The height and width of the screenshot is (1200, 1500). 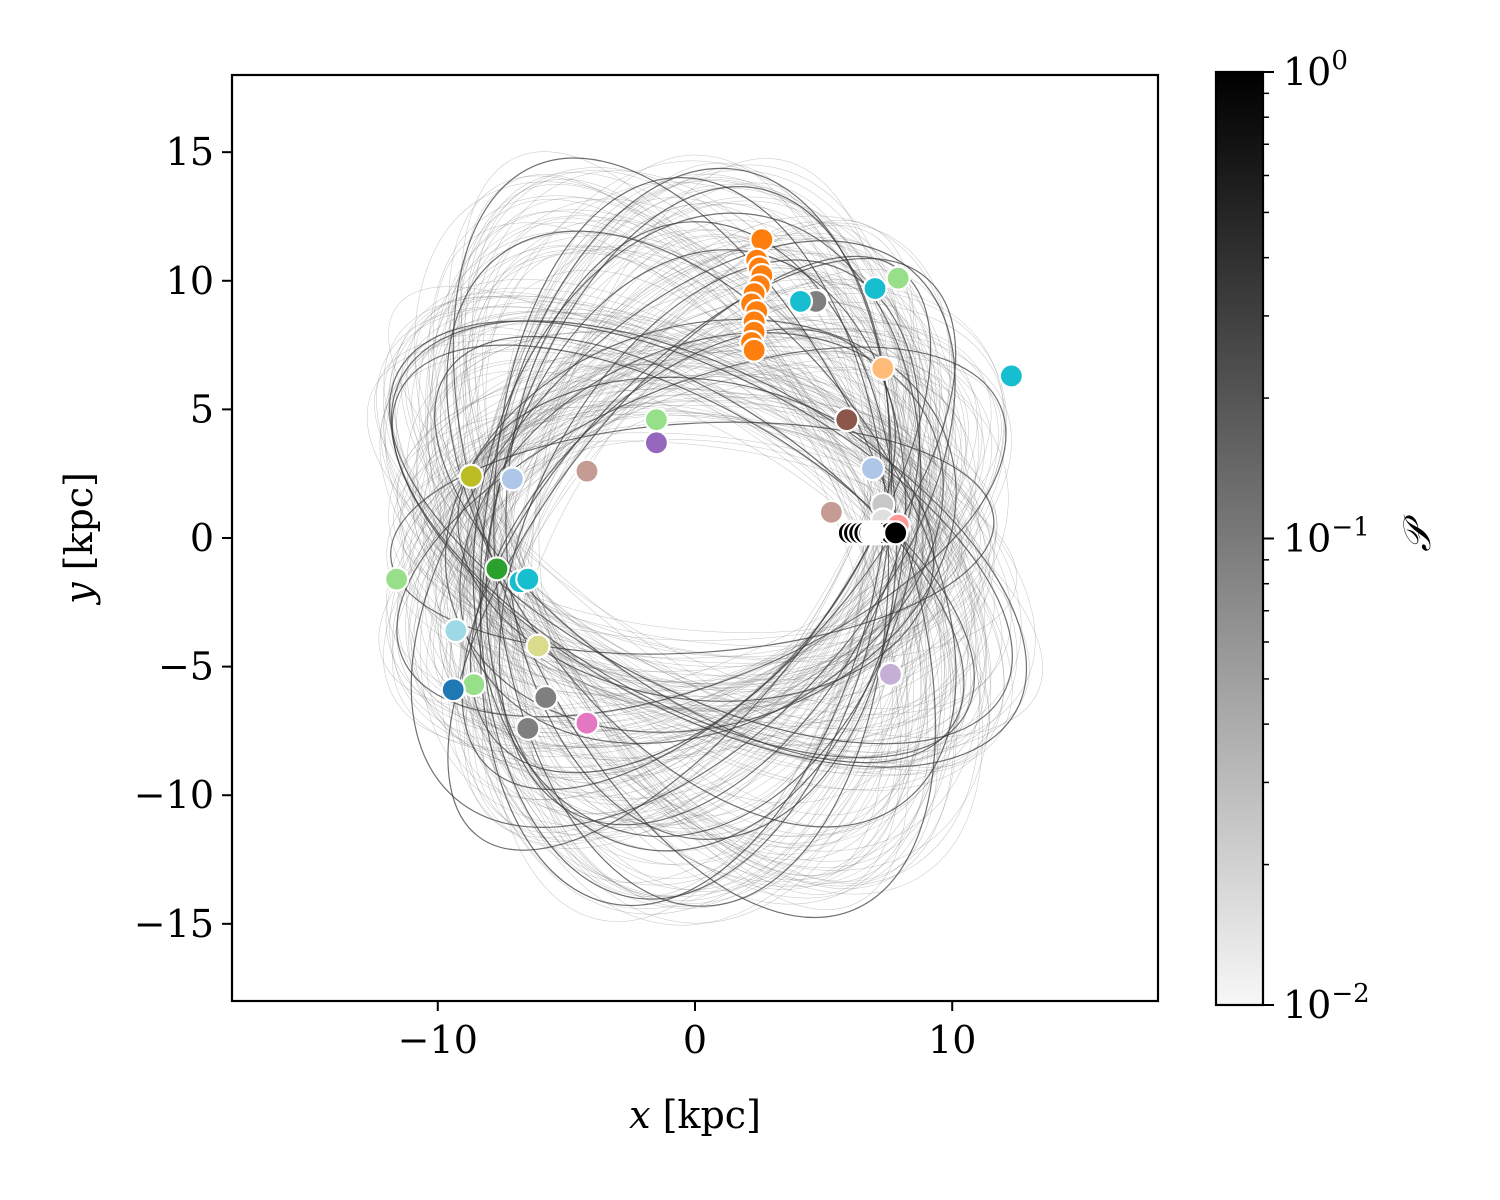 What do you see at coordinates (1239, 538) in the screenshot?
I see `colorbar-gradient` at bounding box center [1239, 538].